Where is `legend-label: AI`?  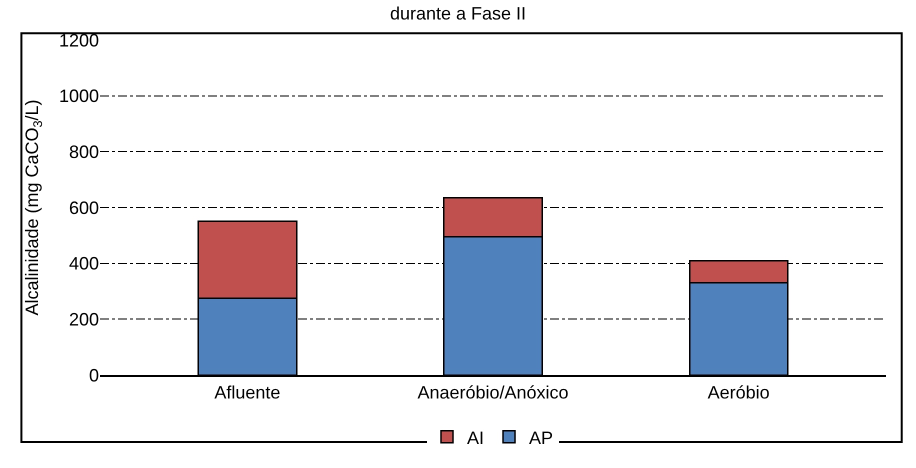 legend-label: AI is located at coordinates (475, 438).